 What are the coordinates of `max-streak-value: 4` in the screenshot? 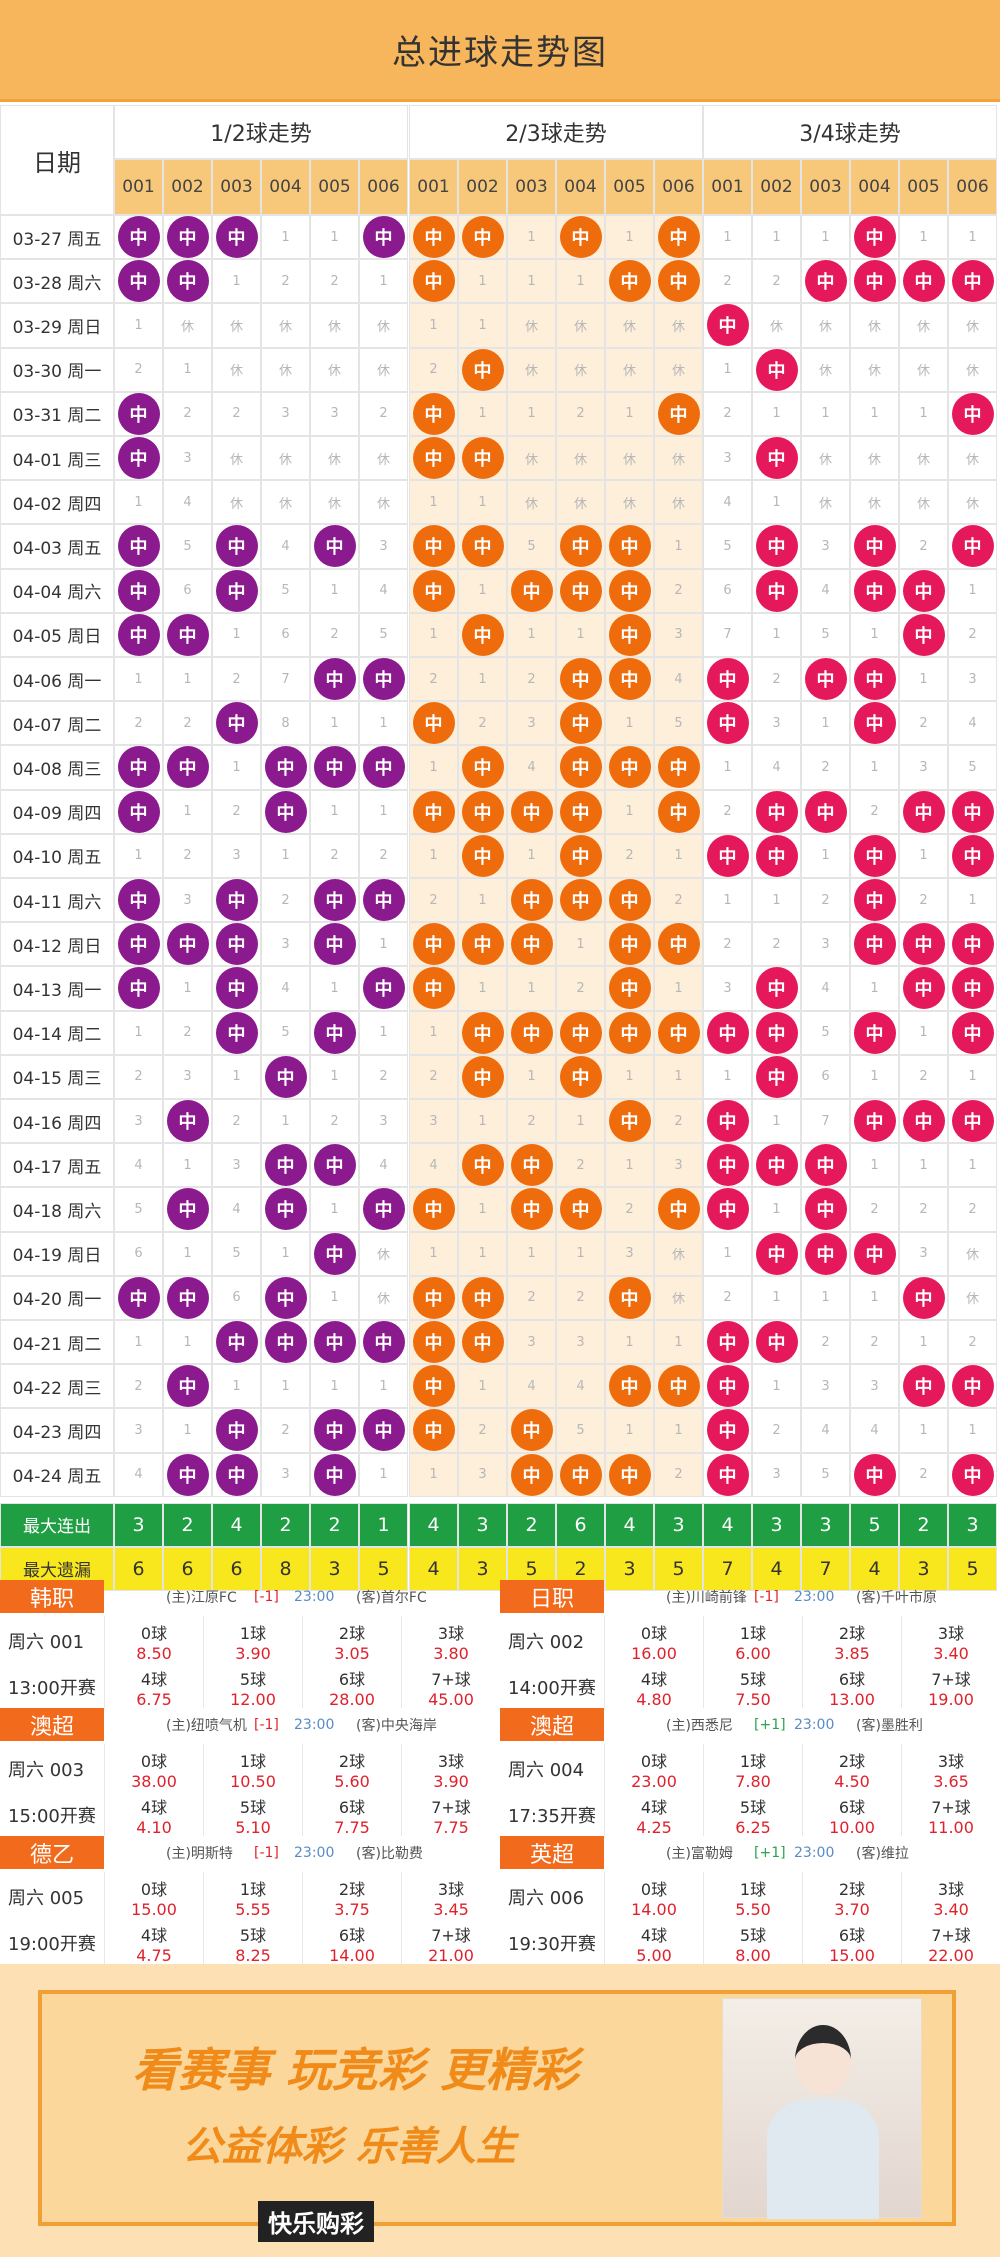 It's located at (727, 1524).